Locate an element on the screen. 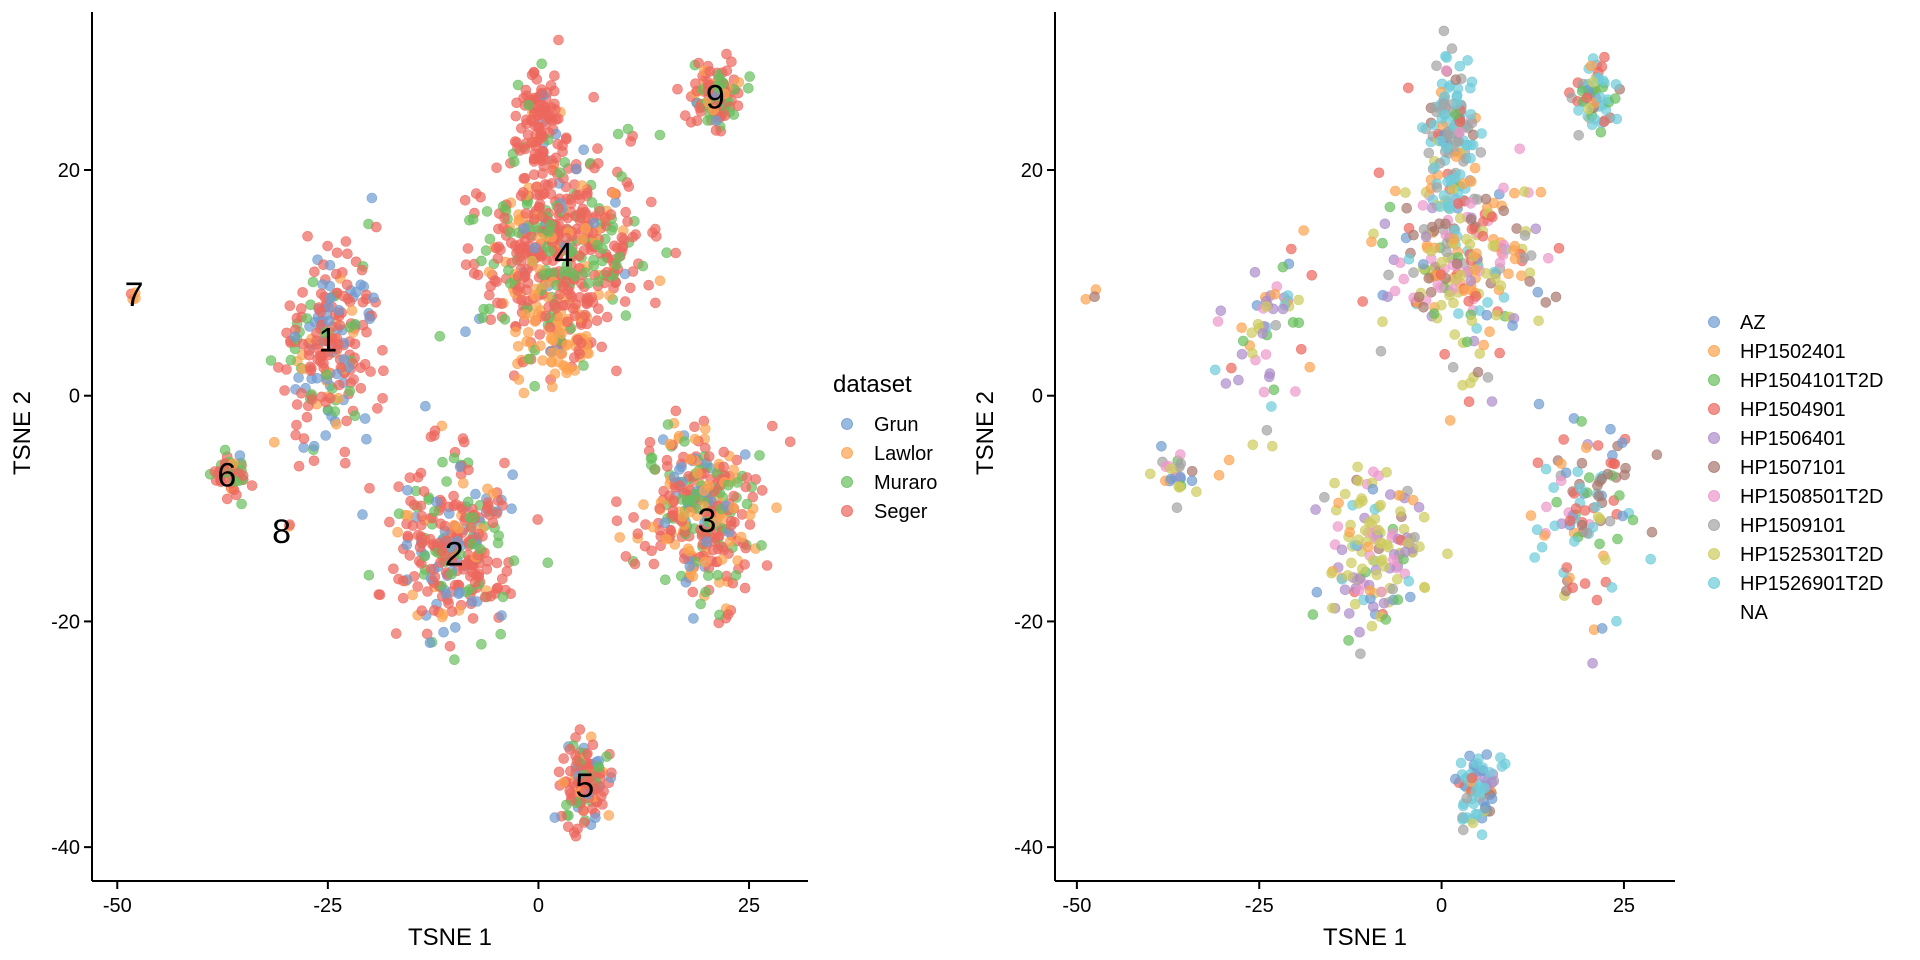 The image size is (1920, 960). legend-label-na: NA is located at coordinates (1754, 613).